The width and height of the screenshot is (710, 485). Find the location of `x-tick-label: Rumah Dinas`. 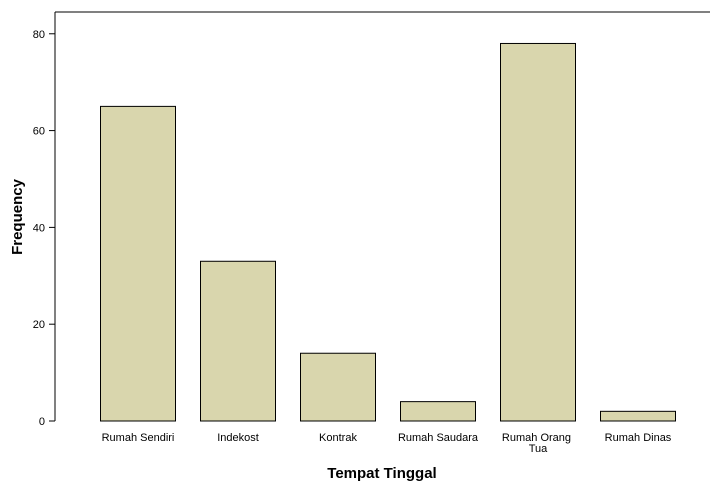

x-tick-label: Rumah Dinas is located at coordinates (638, 438).